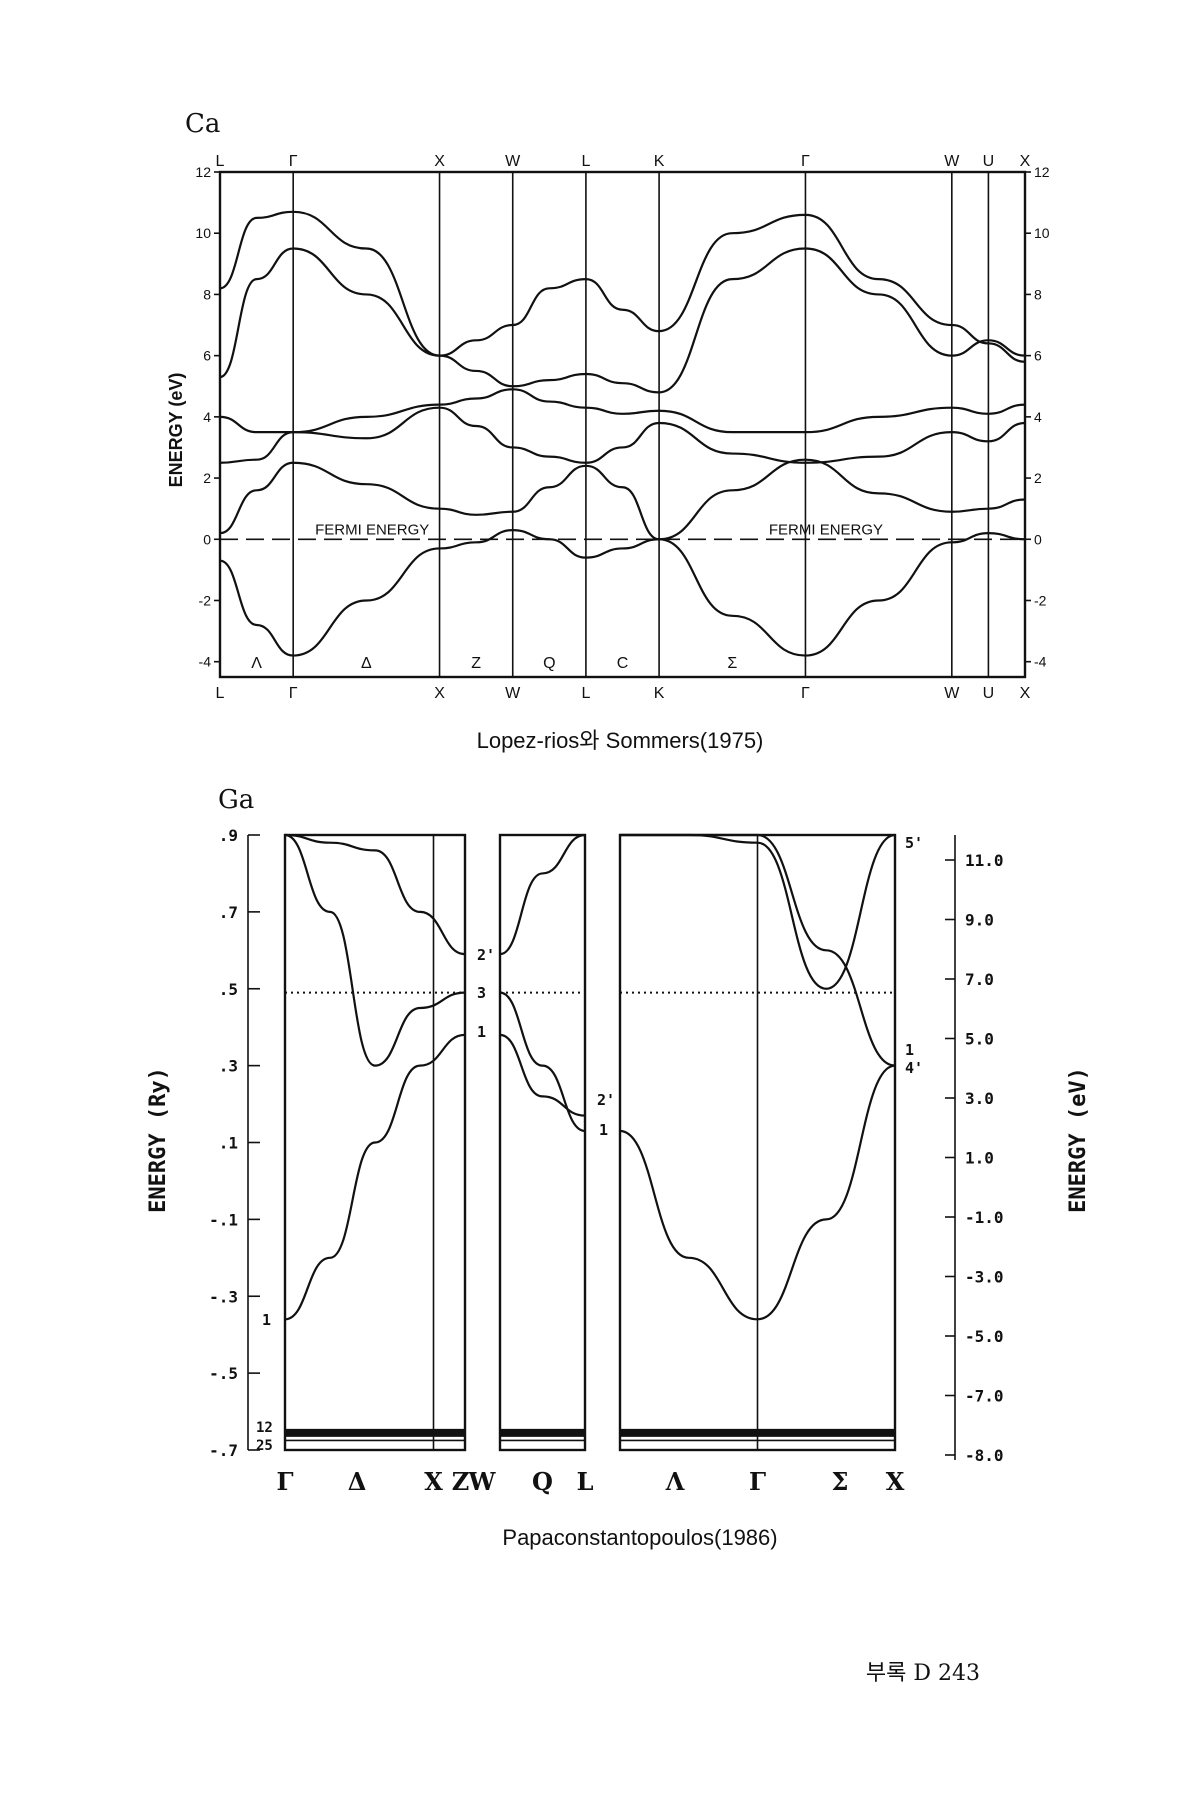 The image size is (1200, 1800). I want to click on ga-bottom-kpoint-label: L, so click(585, 1481).